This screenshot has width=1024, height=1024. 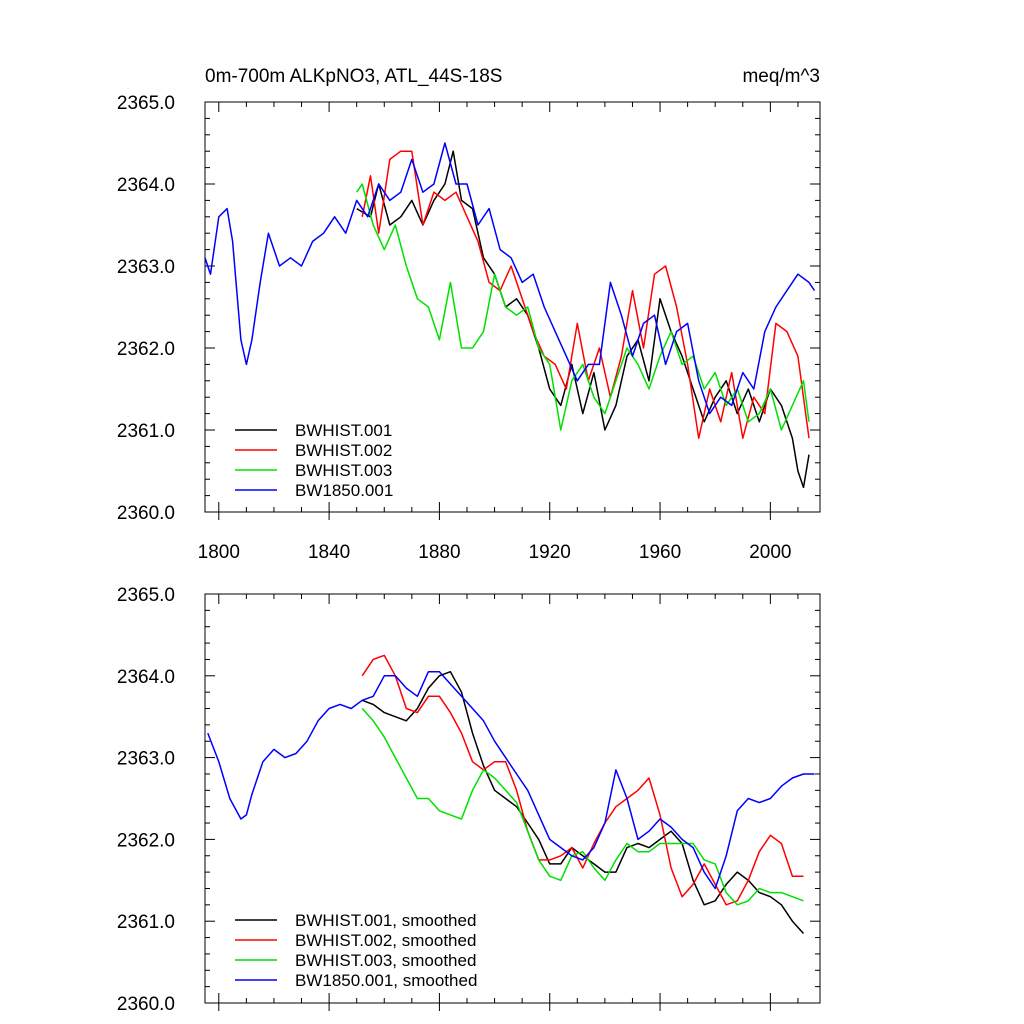 What do you see at coordinates (386, 980) in the screenshot?
I see `legend-label-4: BW1850.001, smoothed` at bounding box center [386, 980].